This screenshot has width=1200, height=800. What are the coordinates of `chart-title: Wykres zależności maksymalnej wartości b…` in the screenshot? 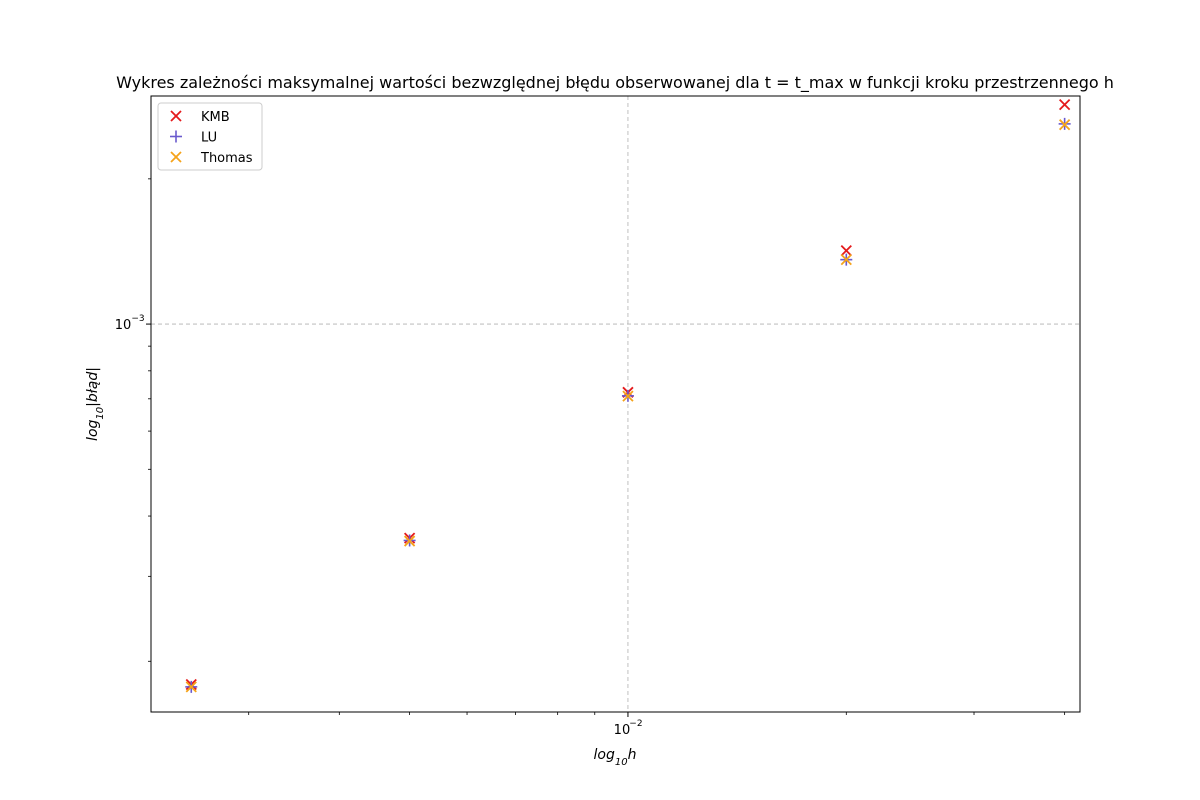 It's located at (615, 83).